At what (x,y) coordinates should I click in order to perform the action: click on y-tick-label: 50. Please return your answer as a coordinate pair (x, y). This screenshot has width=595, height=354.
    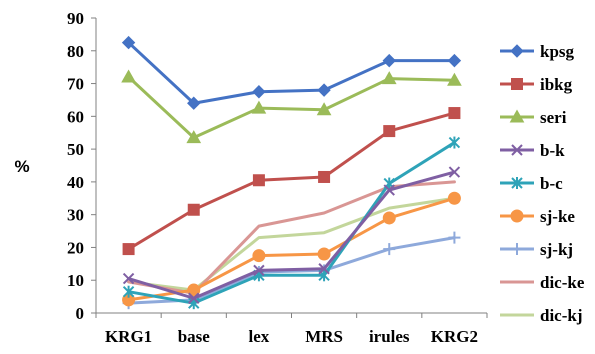
    Looking at the image, I should click on (75, 149).